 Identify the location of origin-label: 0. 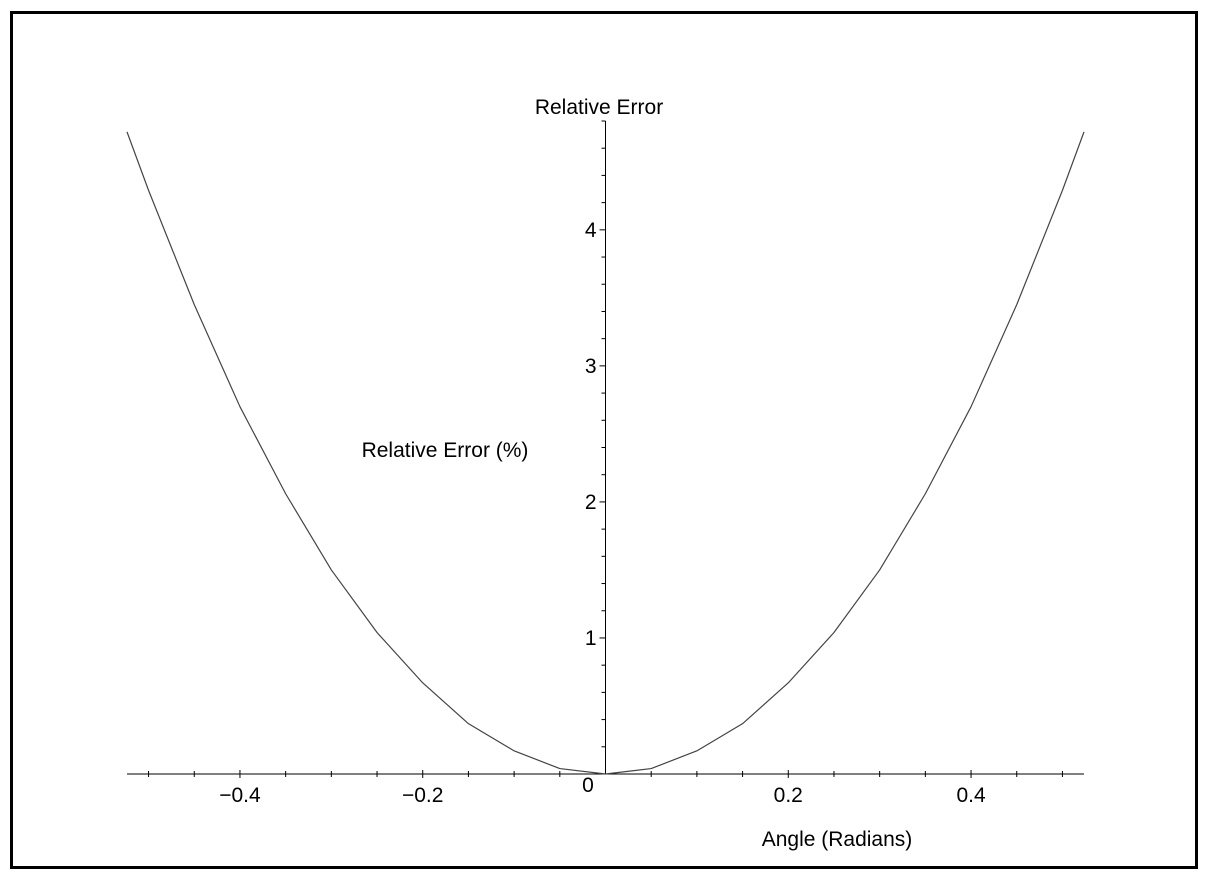
(588, 785).